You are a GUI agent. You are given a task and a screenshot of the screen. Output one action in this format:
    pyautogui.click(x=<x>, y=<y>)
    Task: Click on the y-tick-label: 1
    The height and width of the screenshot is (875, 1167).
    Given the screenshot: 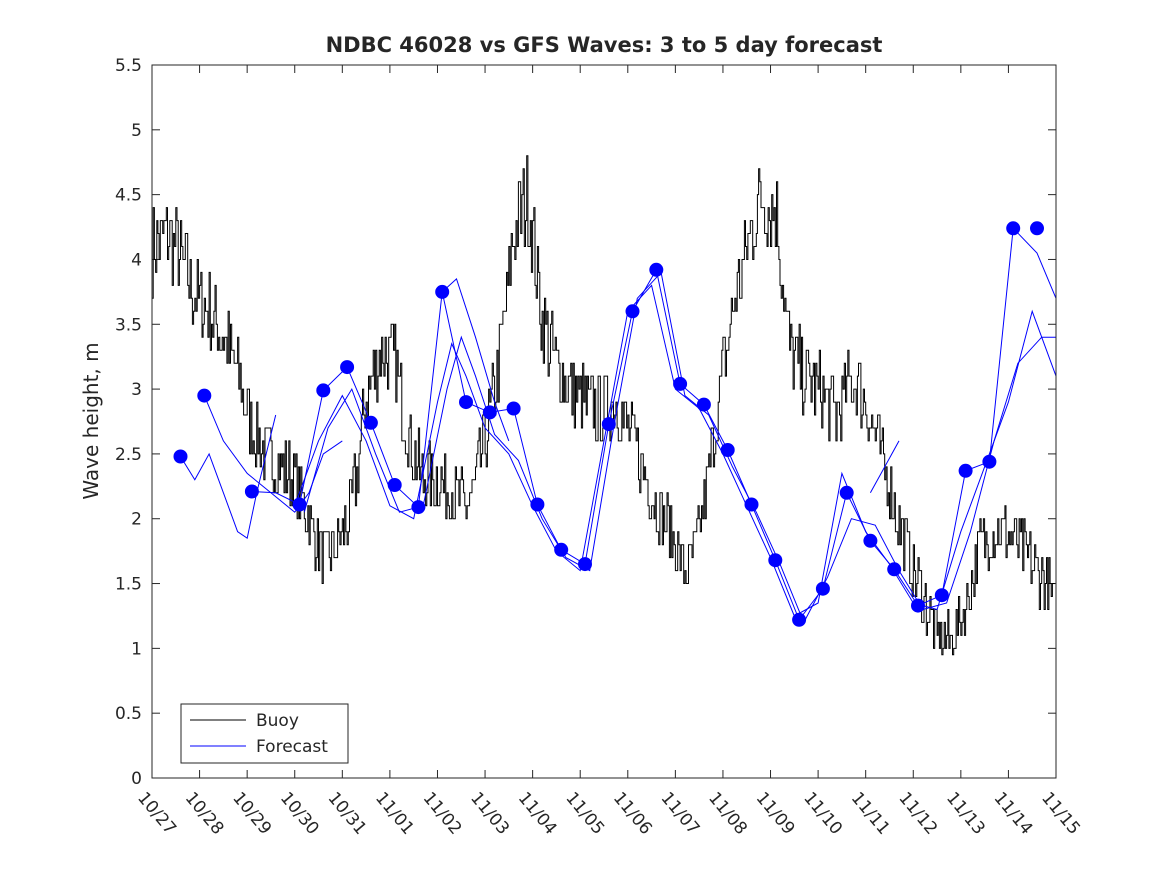 What is the action you would take?
    pyautogui.click(x=136, y=649)
    